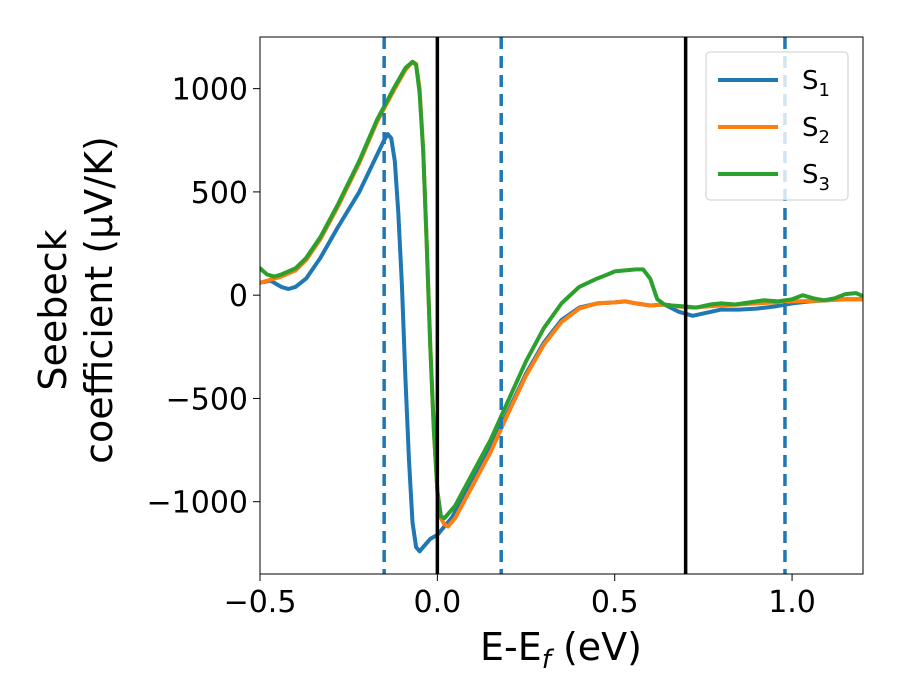  I want to click on y-axis-title: Seebeck coefficient (μV/K), so click(76, 300).